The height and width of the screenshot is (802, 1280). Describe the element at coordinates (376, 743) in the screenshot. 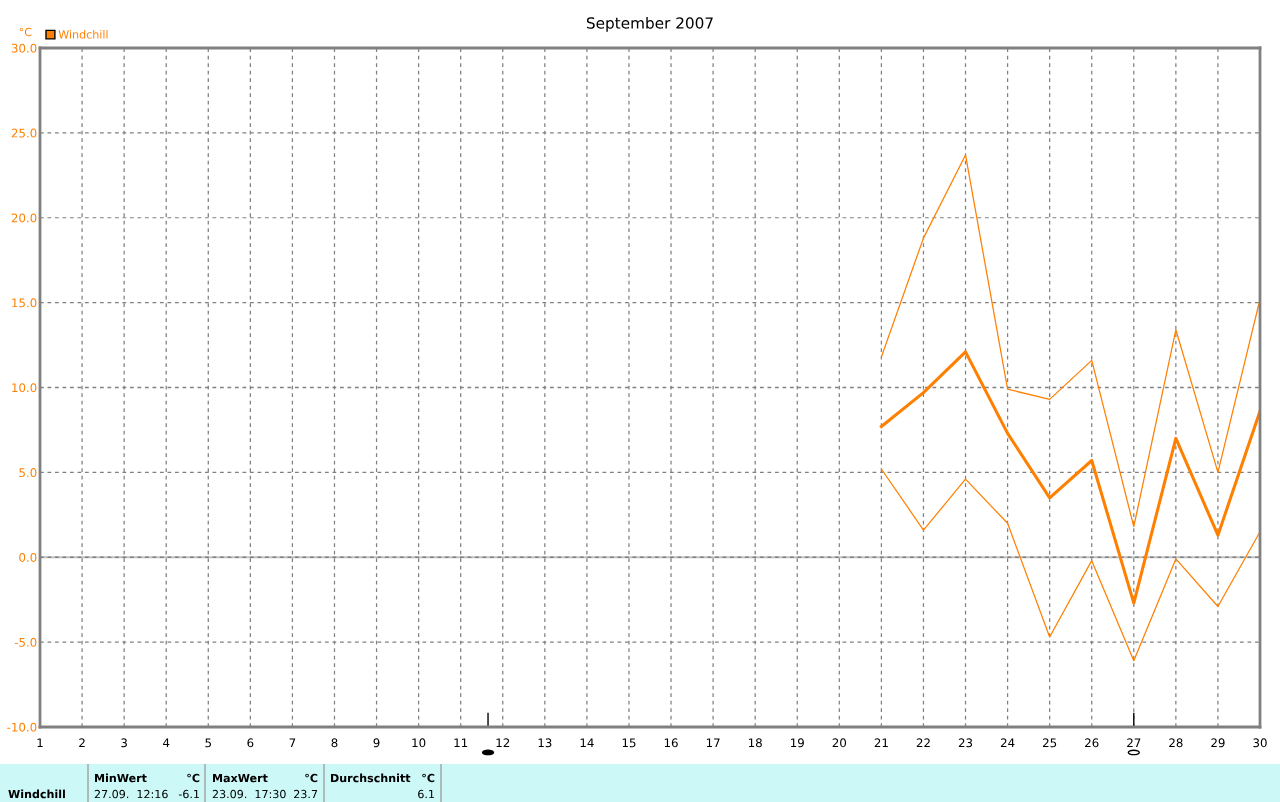

I see `x-tick-label: 9` at that location.